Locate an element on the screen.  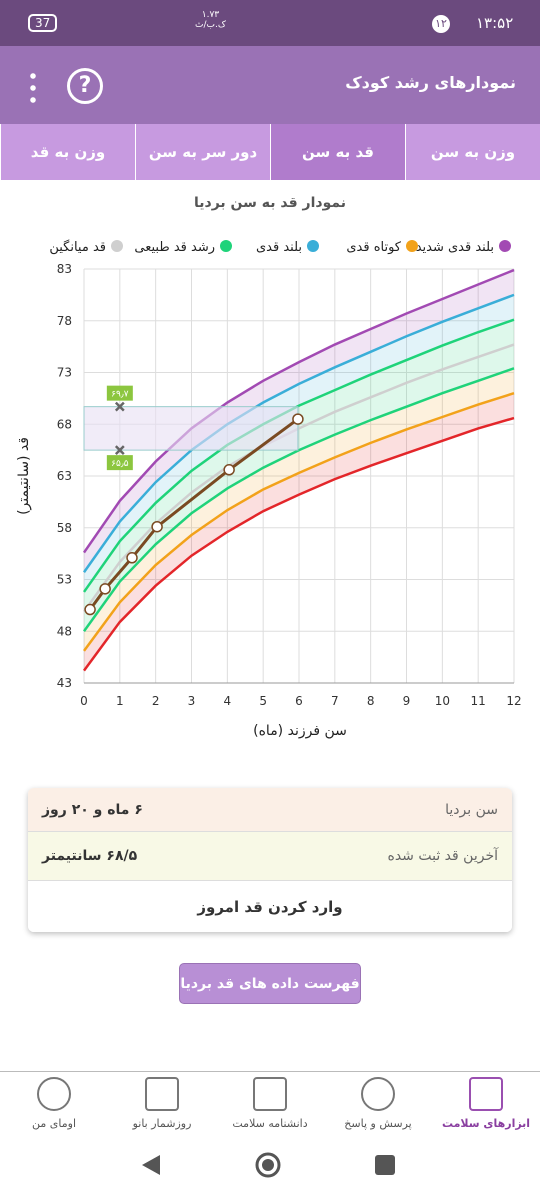
tab: قد به سن is located at coordinates (337, 152).